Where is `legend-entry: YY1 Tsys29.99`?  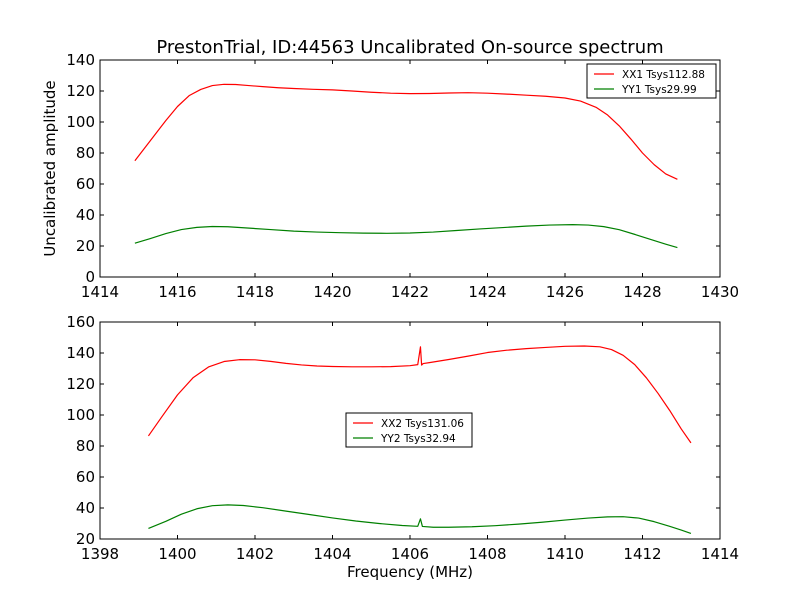
legend-entry: YY1 Tsys29.99 is located at coordinates (659, 90).